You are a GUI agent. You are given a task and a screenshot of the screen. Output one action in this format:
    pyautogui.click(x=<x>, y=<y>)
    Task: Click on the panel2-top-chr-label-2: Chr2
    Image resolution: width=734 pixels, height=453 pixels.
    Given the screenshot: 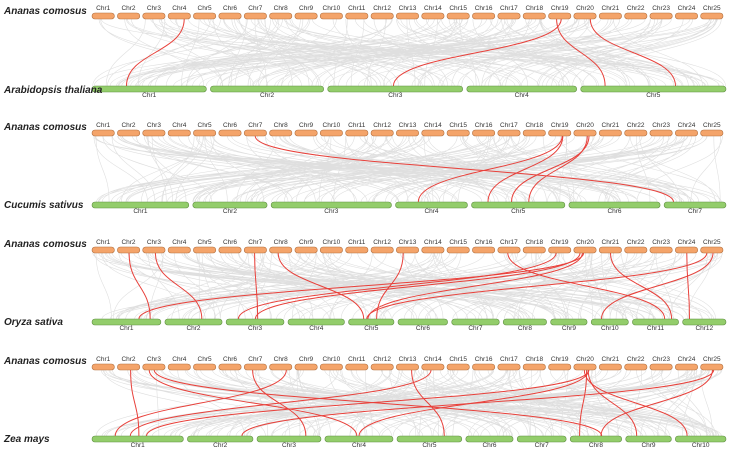 What is the action you would take?
    pyautogui.click(x=128, y=125)
    